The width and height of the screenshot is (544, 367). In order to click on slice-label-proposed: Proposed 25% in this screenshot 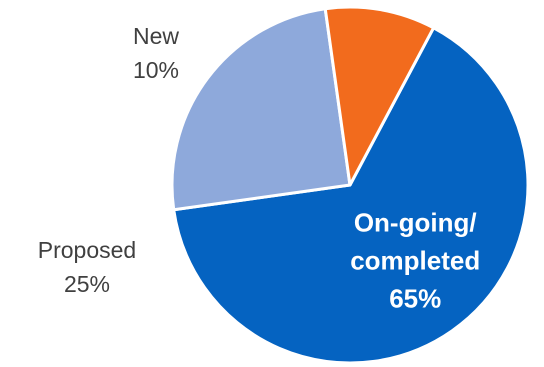, I will do `click(87, 267)`.